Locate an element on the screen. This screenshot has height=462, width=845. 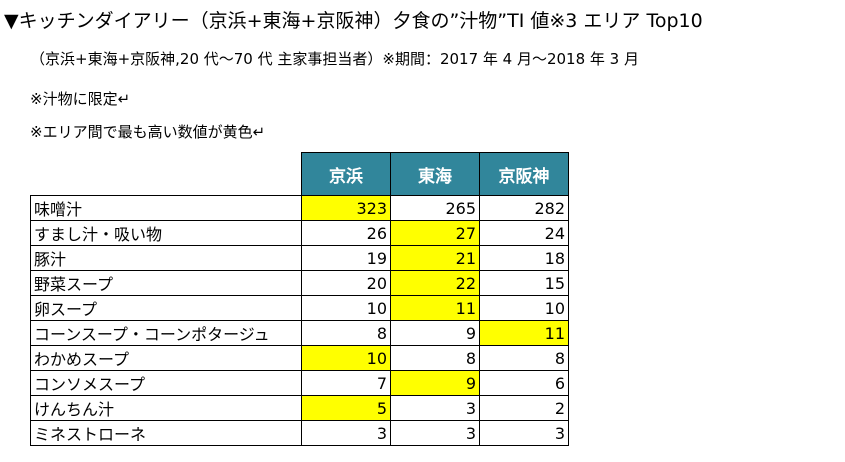
table-row: コーンスープ・コーンポタージュ 8 9 11 is located at coordinates (299, 333).